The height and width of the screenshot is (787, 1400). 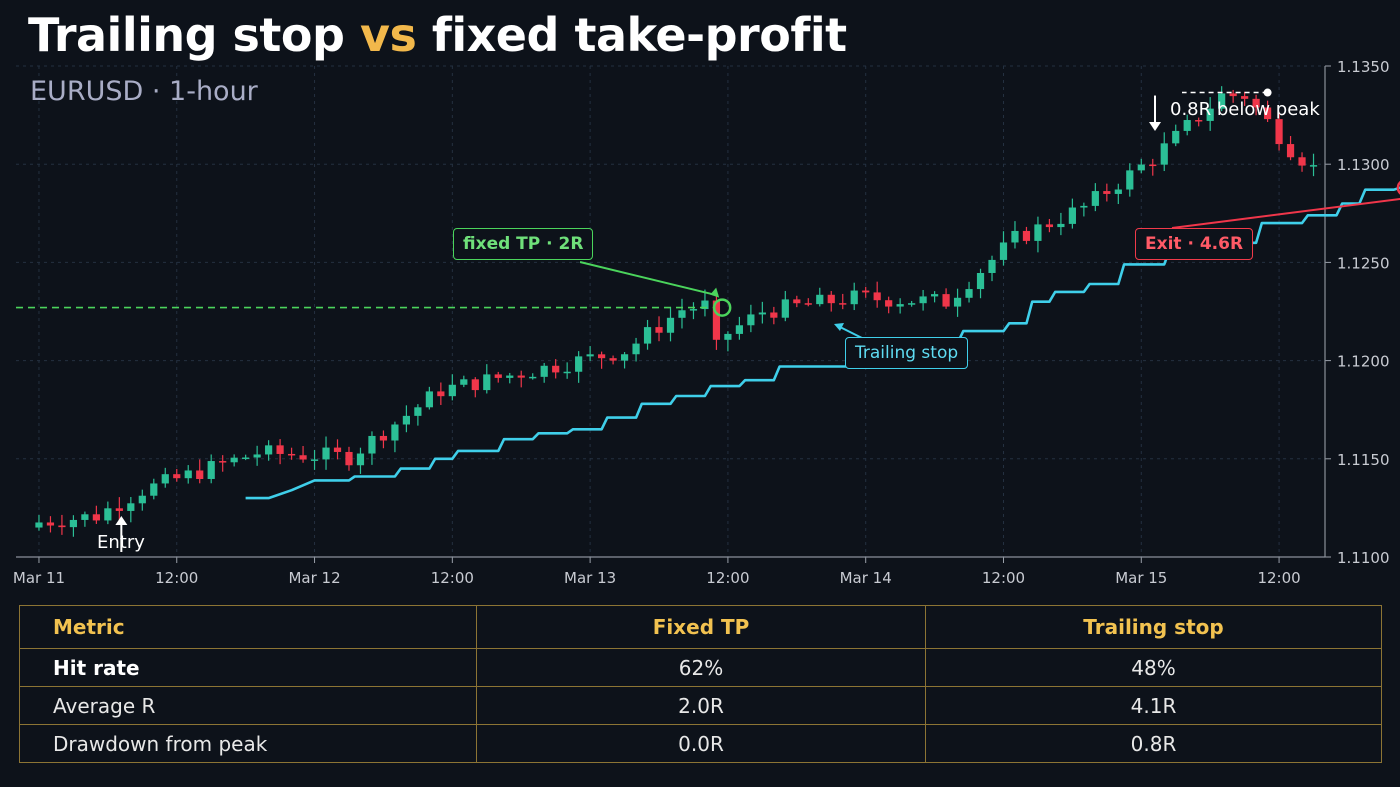 What do you see at coordinates (1363, 558) in the screenshot?
I see `y-tick-label: 1.1100` at bounding box center [1363, 558].